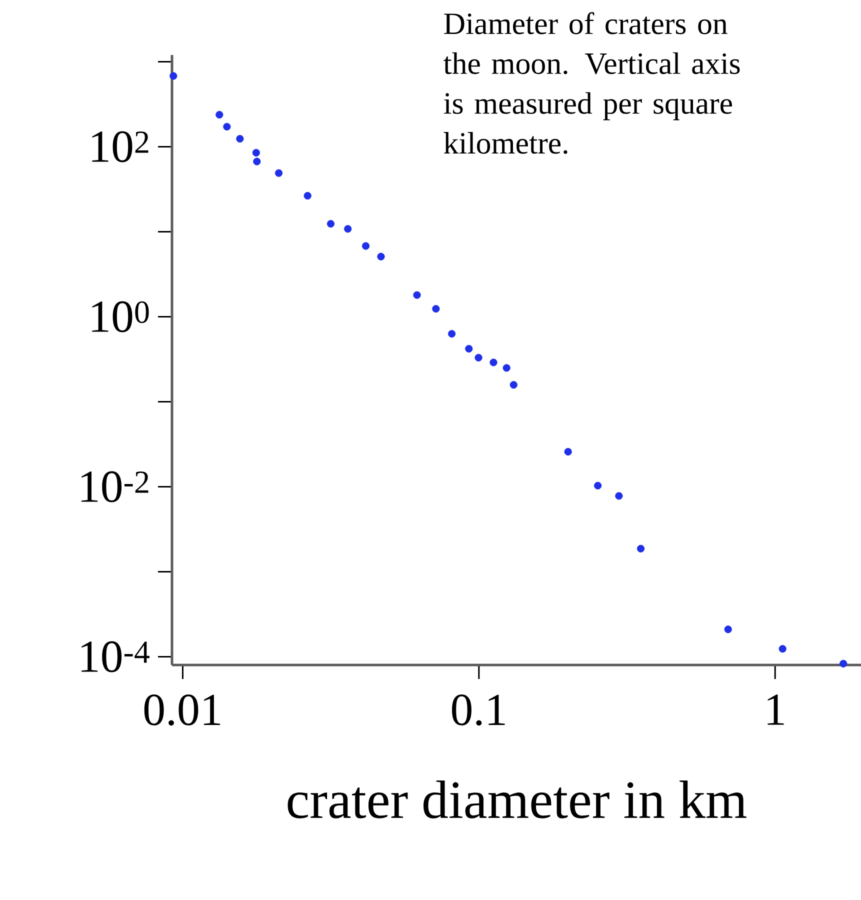  What do you see at coordinates (776, 709) in the screenshot?
I see `x-tick-label: 1` at bounding box center [776, 709].